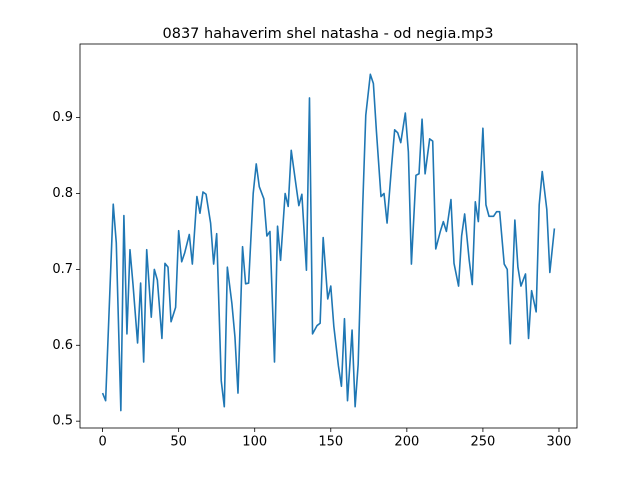  What do you see at coordinates (254, 442) in the screenshot?
I see `x-tick-label: 100` at bounding box center [254, 442].